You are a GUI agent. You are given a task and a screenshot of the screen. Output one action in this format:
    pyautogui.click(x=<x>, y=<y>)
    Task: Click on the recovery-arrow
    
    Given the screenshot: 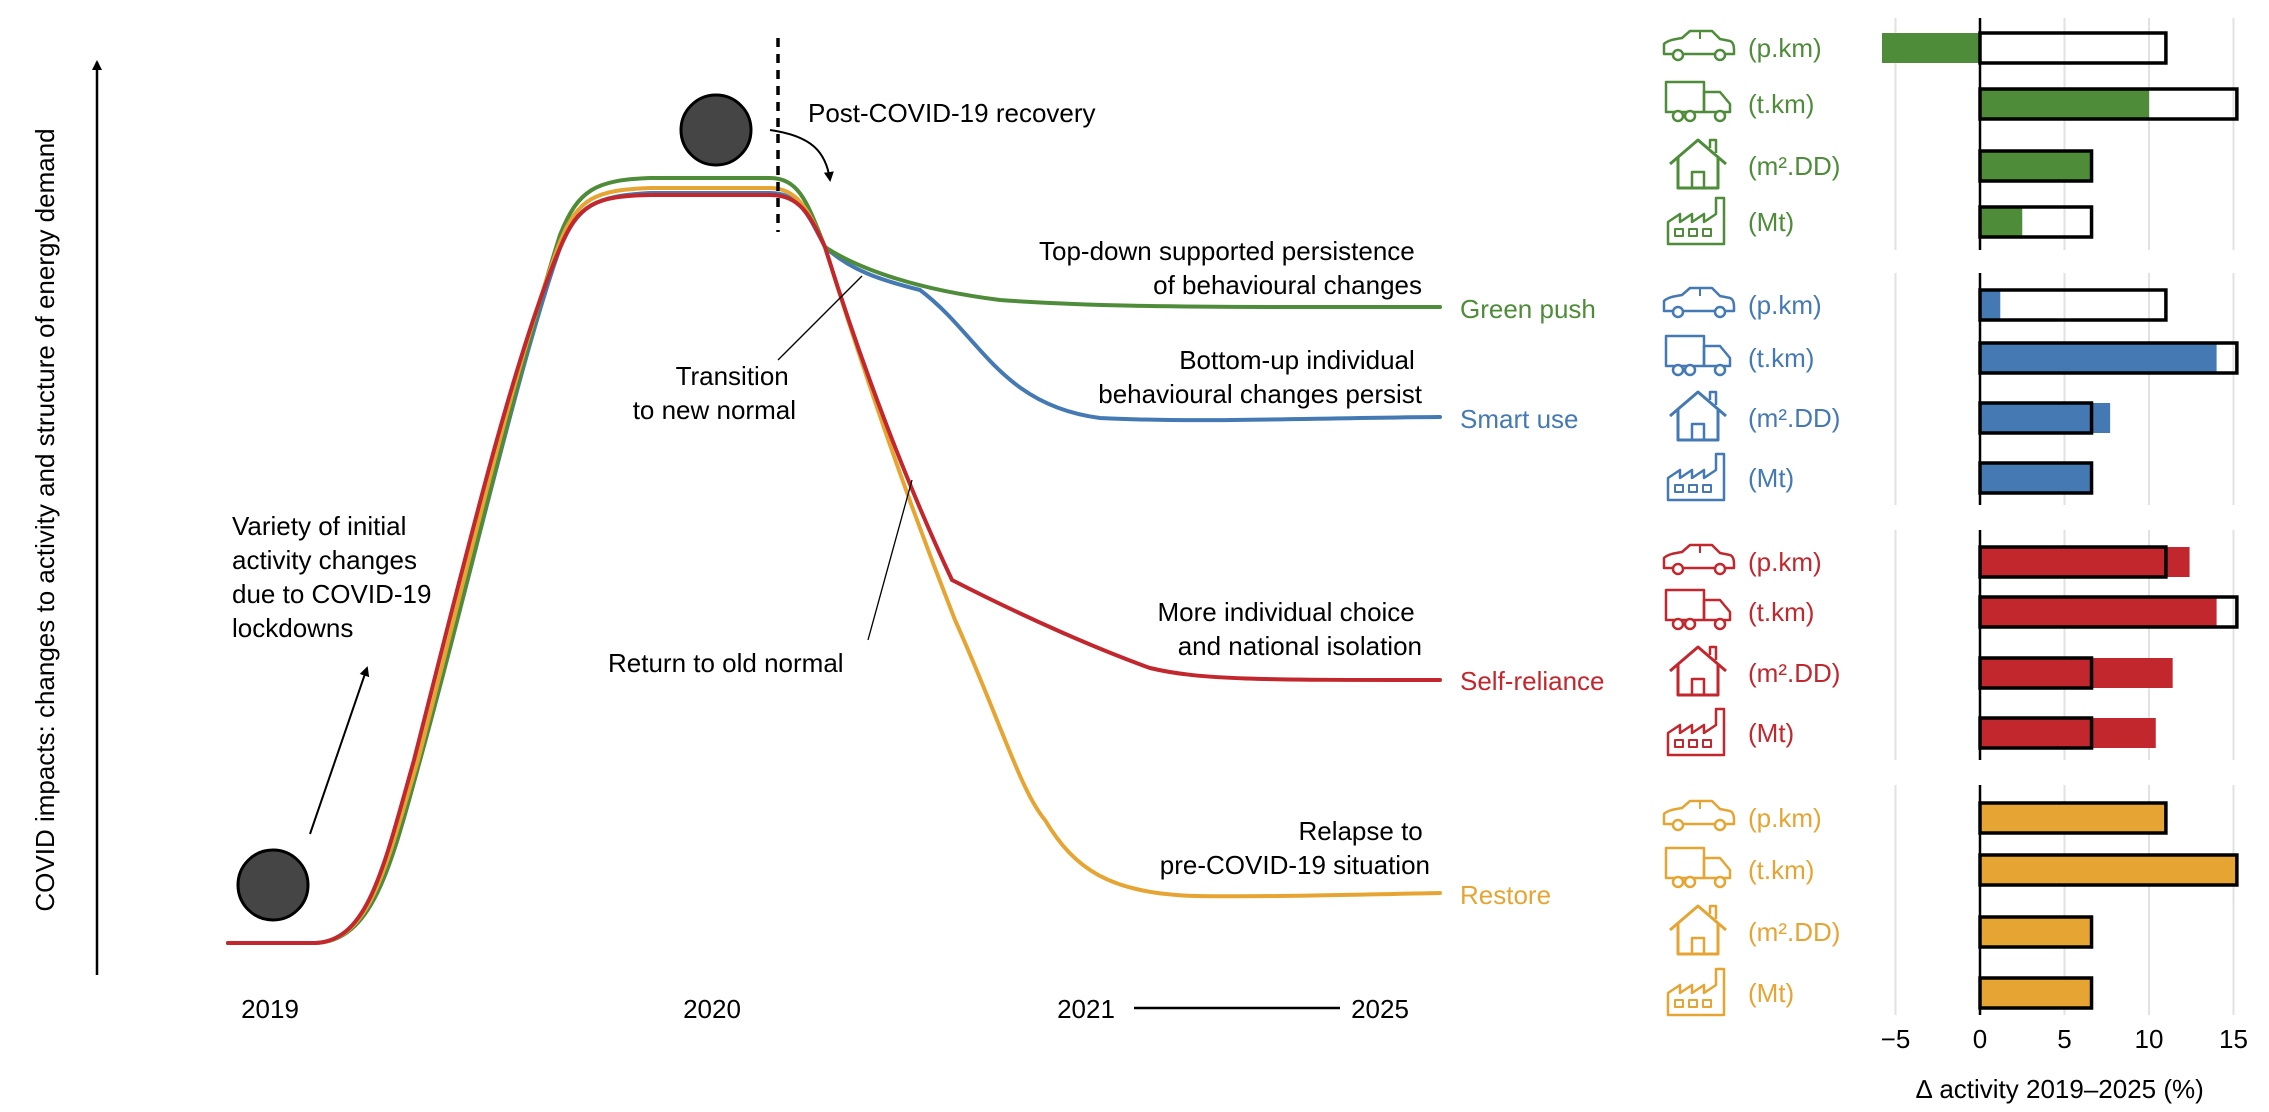 What is the action you would take?
    pyautogui.click(x=801, y=155)
    